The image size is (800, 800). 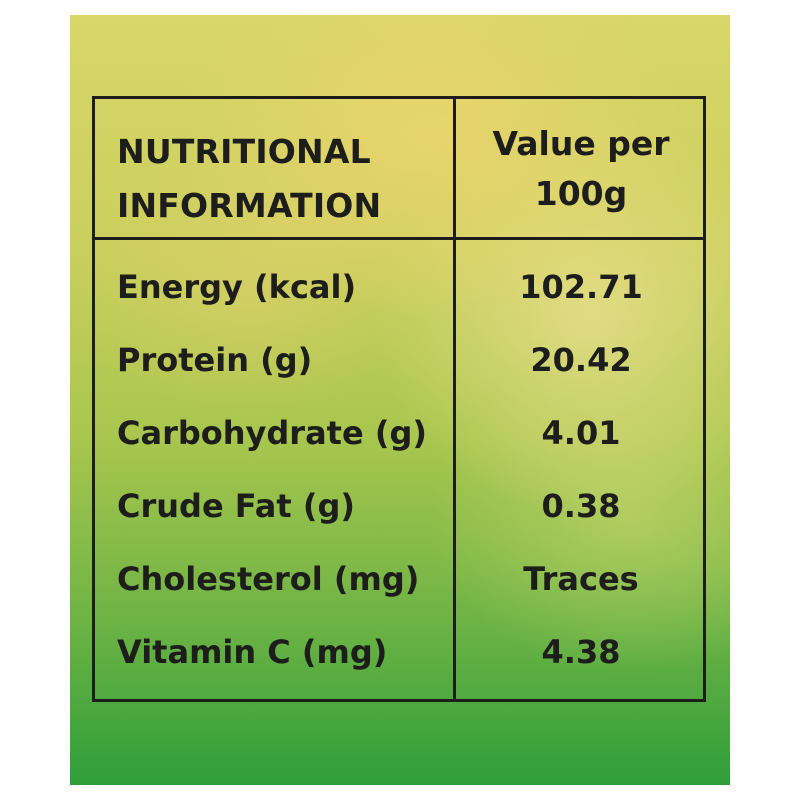 What do you see at coordinates (581, 506) in the screenshot?
I see `nutrient-value: 0.38` at bounding box center [581, 506].